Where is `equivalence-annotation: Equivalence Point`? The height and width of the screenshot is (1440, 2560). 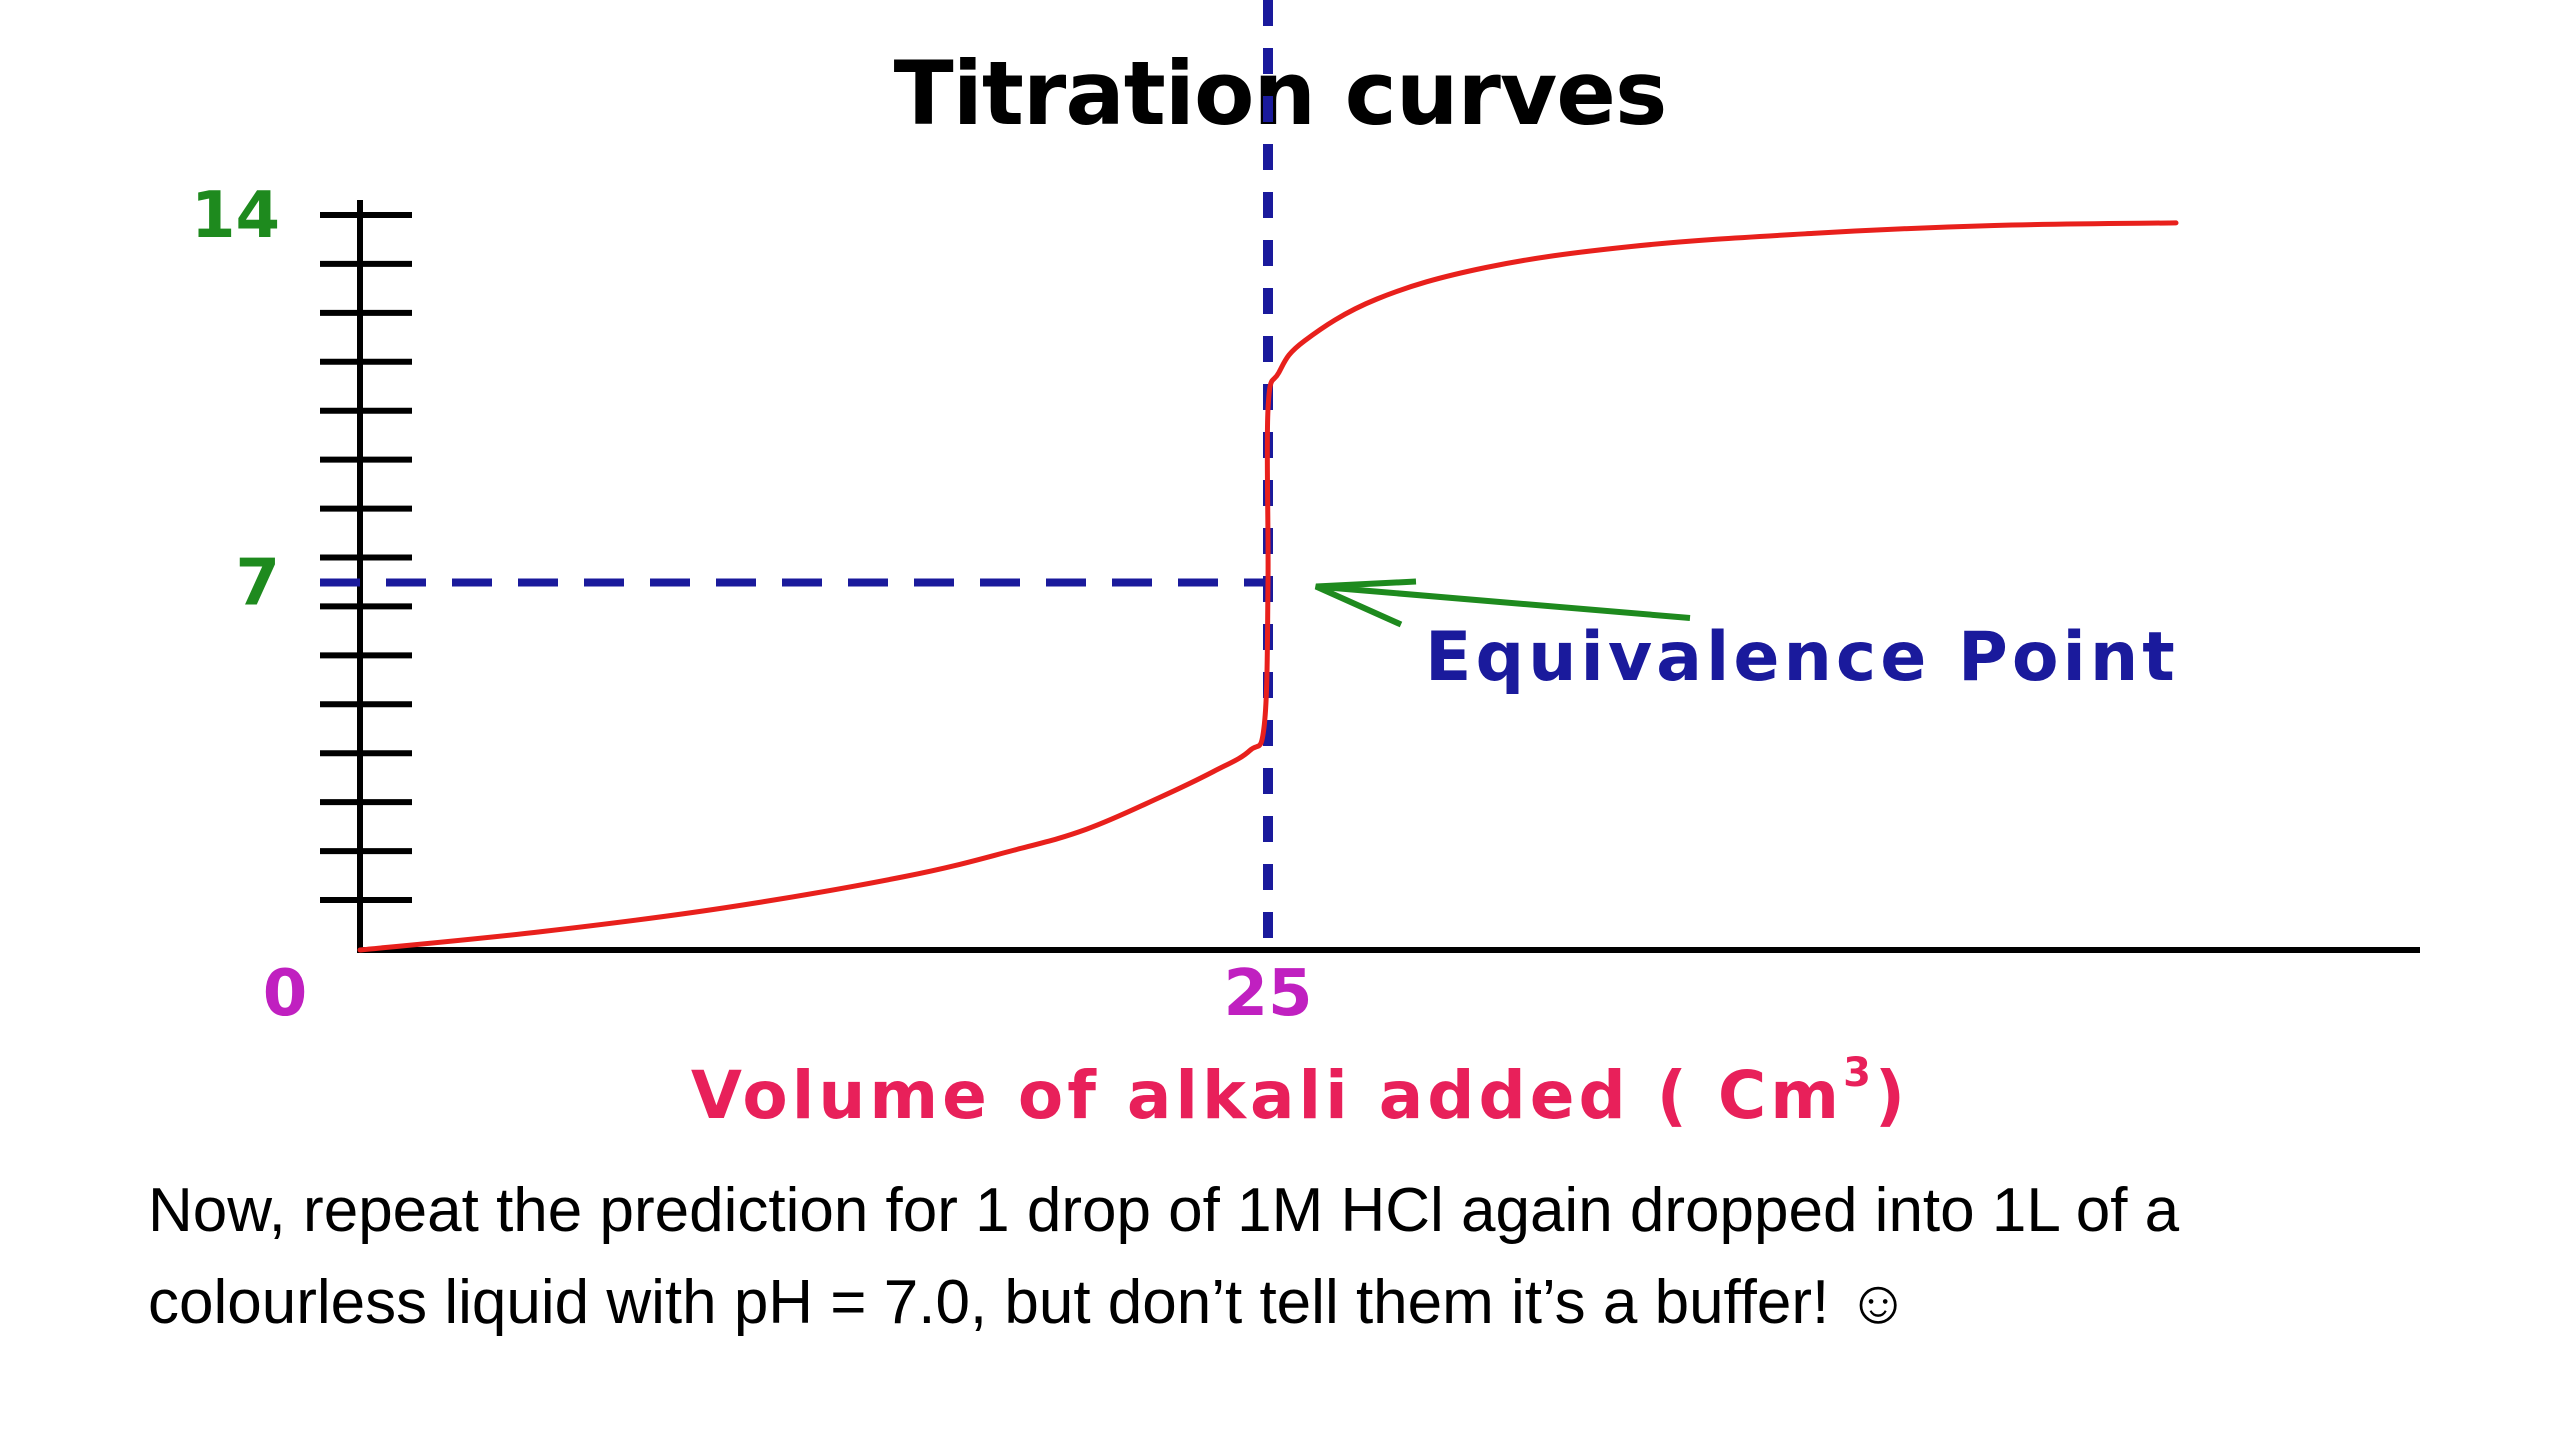
equivalence-annotation: Equivalence Point is located at coordinates (1746, 637).